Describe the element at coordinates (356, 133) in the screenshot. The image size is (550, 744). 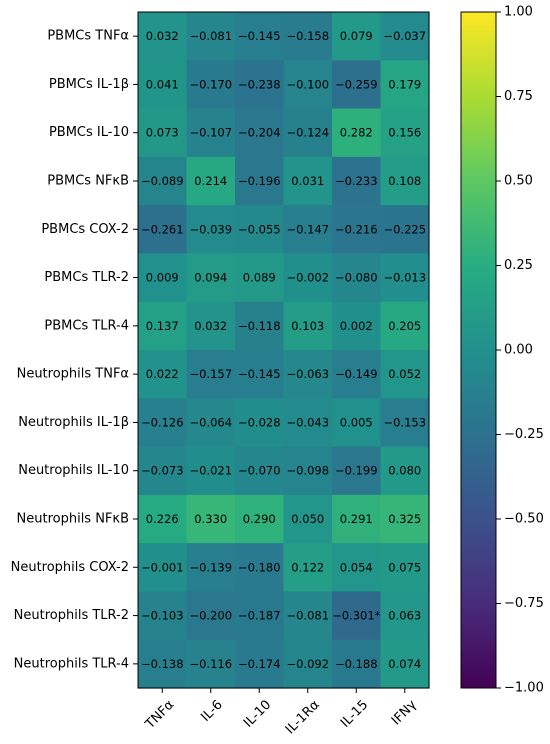
I see `heatmap-cell-value: 0.282` at that location.